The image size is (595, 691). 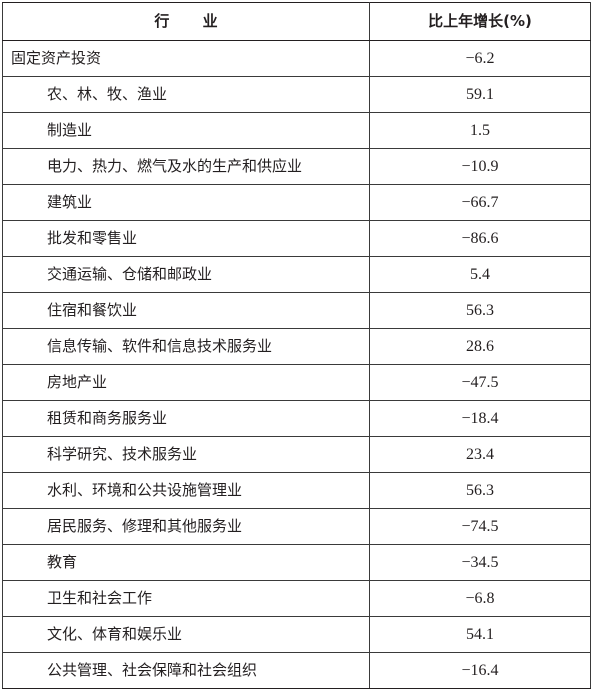 I want to click on growth-cell: −16.4, so click(x=480, y=670).